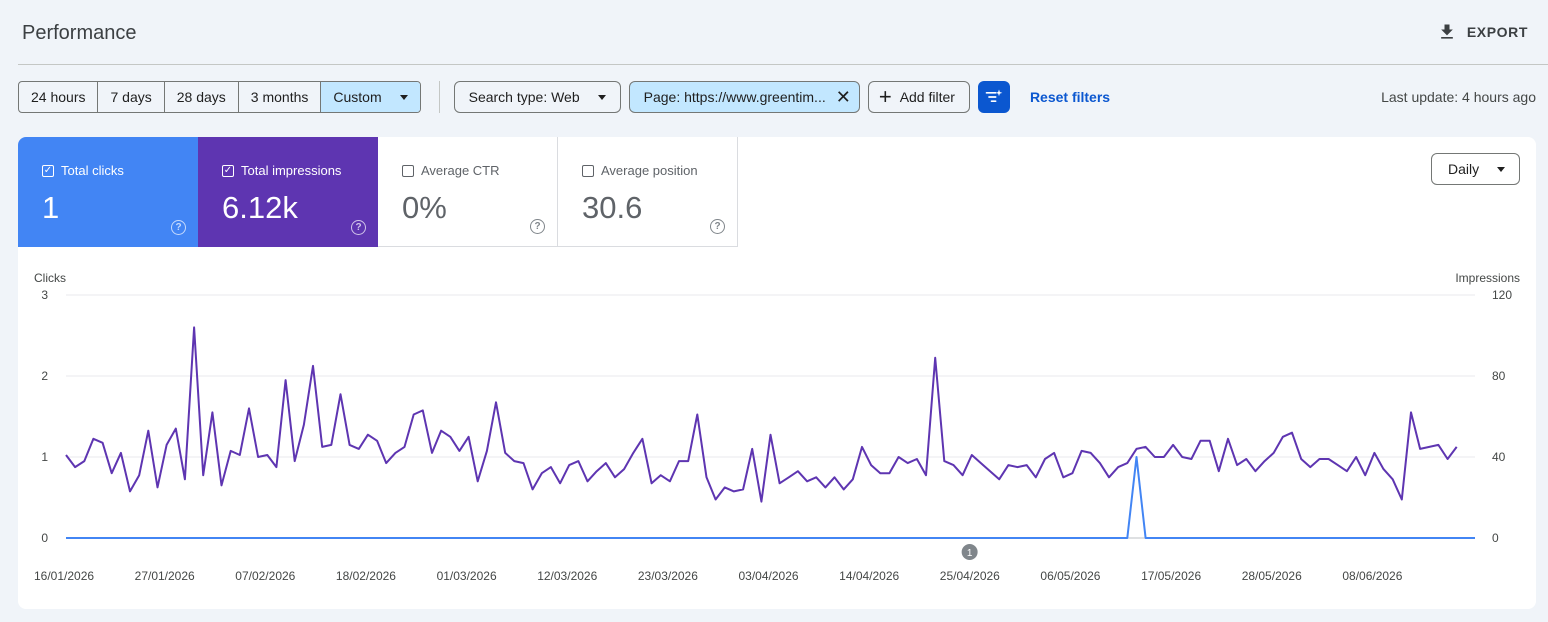 The height and width of the screenshot is (622, 1548). I want to click on y-left-tick-label: 2, so click(44, 376).